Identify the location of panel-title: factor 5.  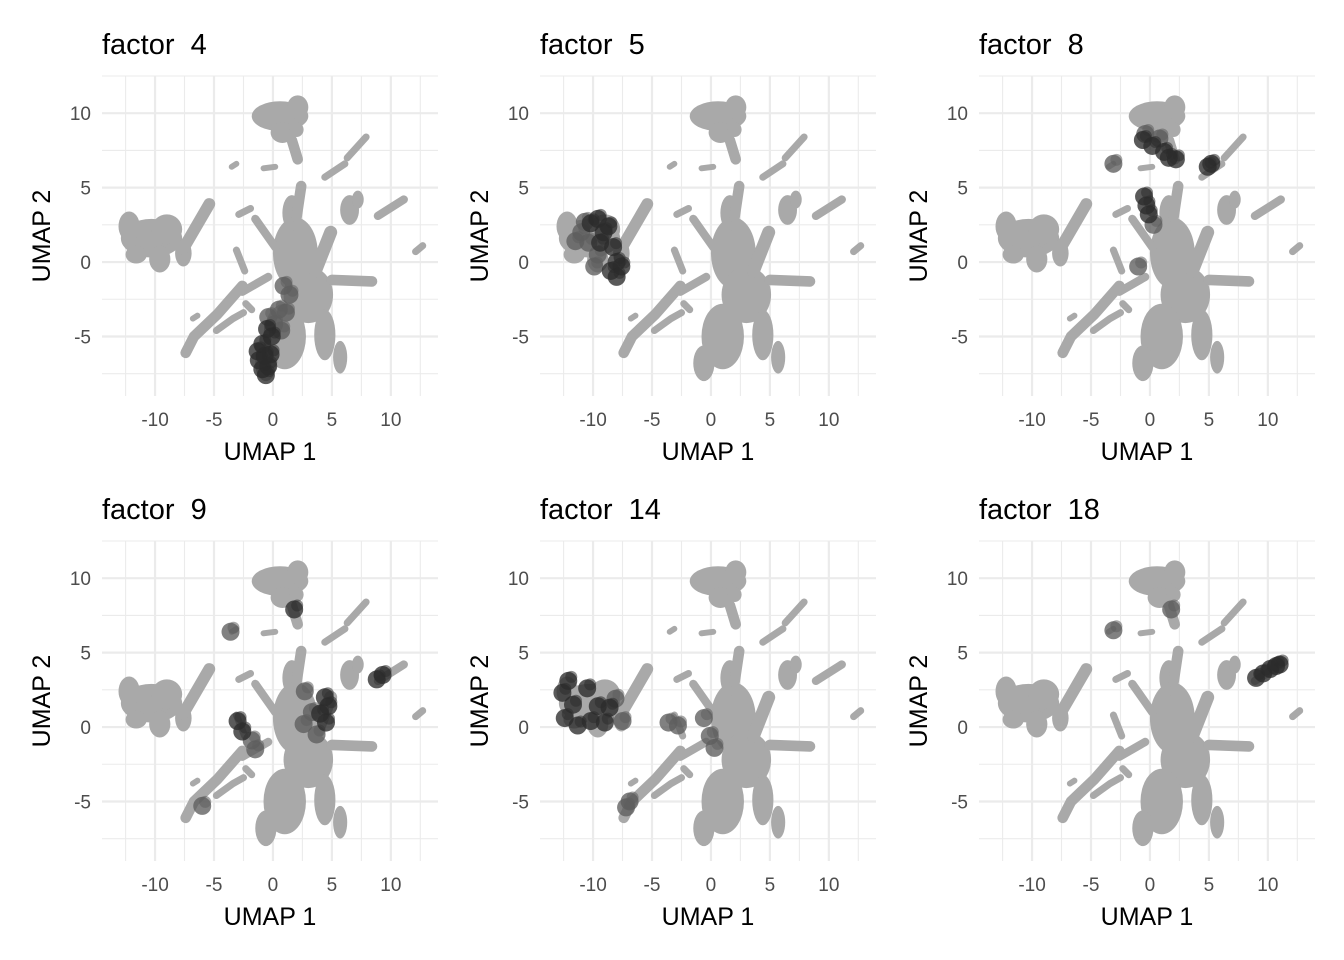
(592, 45).